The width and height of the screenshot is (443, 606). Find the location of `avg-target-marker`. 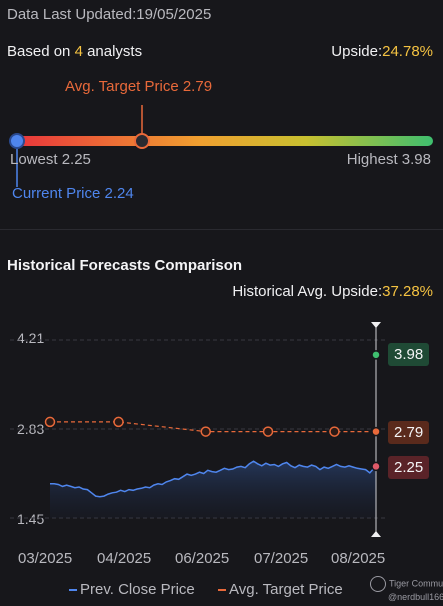

avg-target-marker is located at coordinates (142, 141).